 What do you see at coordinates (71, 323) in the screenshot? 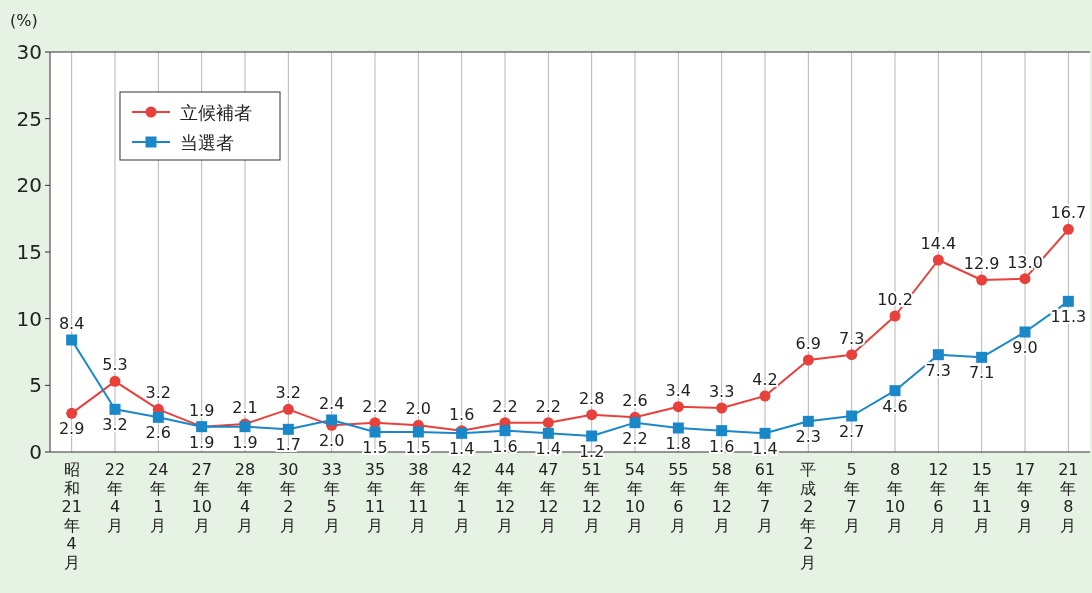
I see `data-label: 8.4` at bounding box center [71, 323].